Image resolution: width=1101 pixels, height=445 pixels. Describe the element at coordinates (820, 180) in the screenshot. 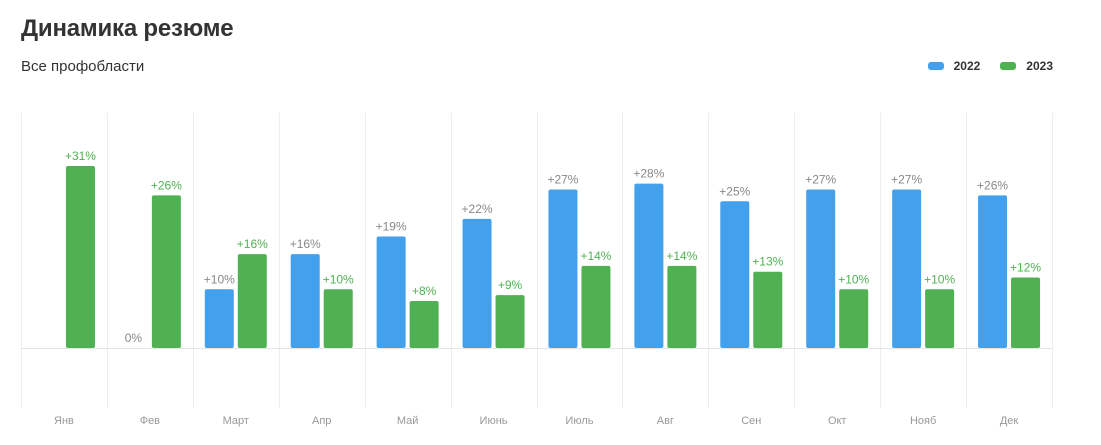

I see `data-label-2022-Окт: +27%` at that location.